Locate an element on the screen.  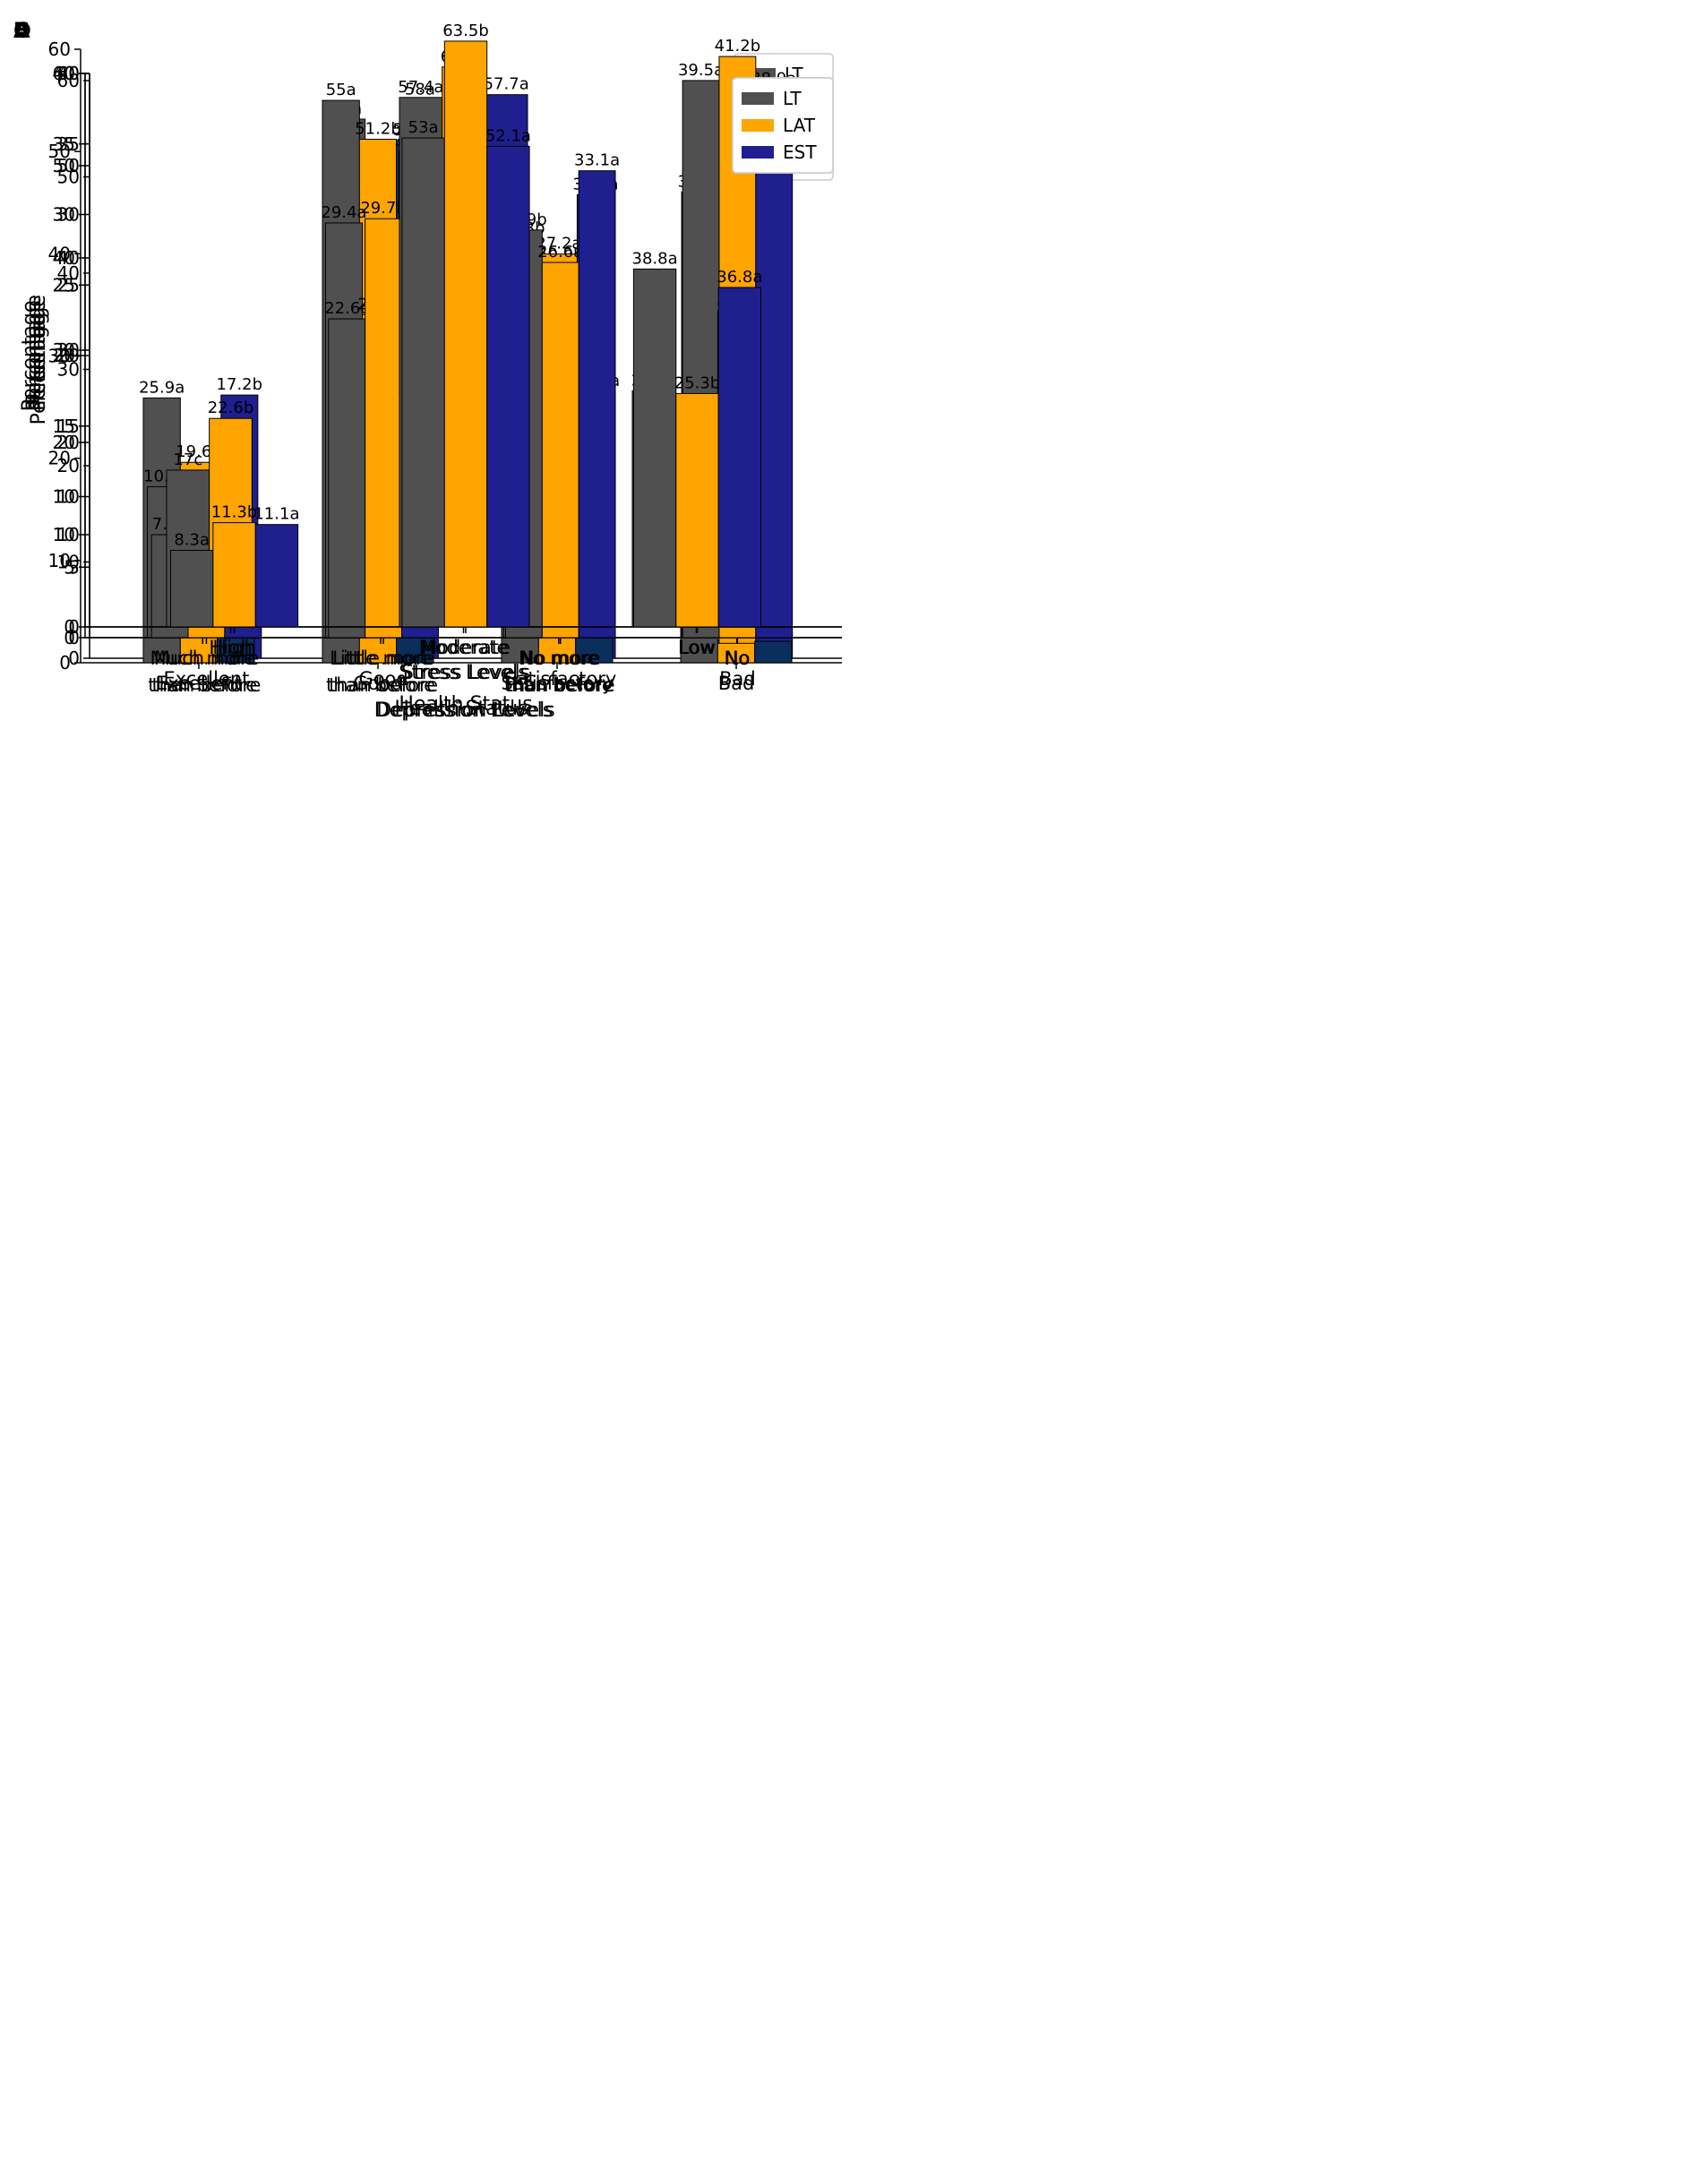
chart-c-panel-letter: C is located at coordinates (21, 30).